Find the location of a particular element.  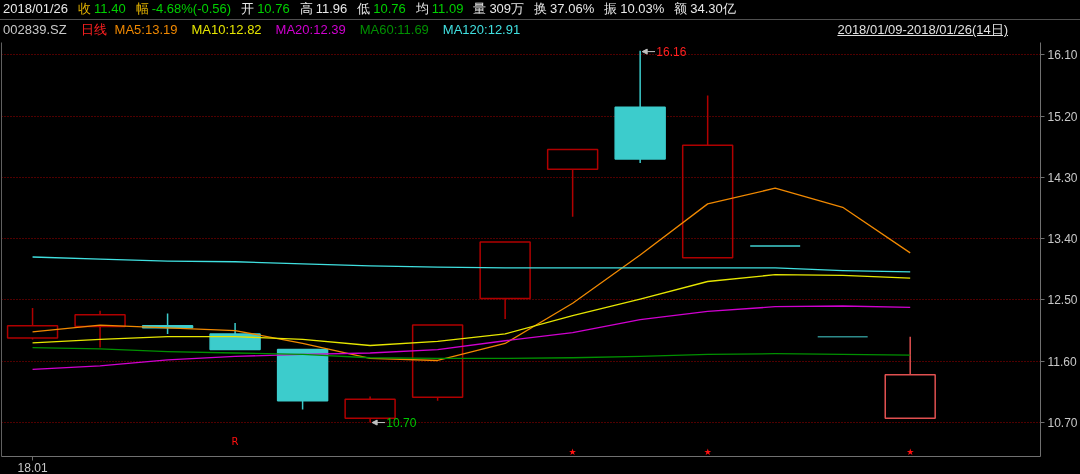

annotation: 10.70 is located at coordinates (401, 423).